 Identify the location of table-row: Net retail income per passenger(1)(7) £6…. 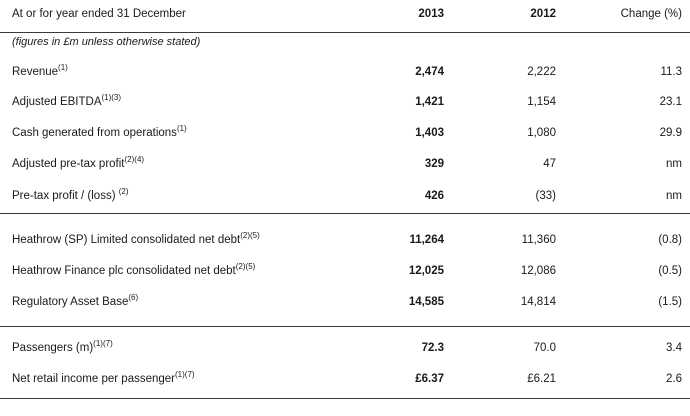
(345, 379).